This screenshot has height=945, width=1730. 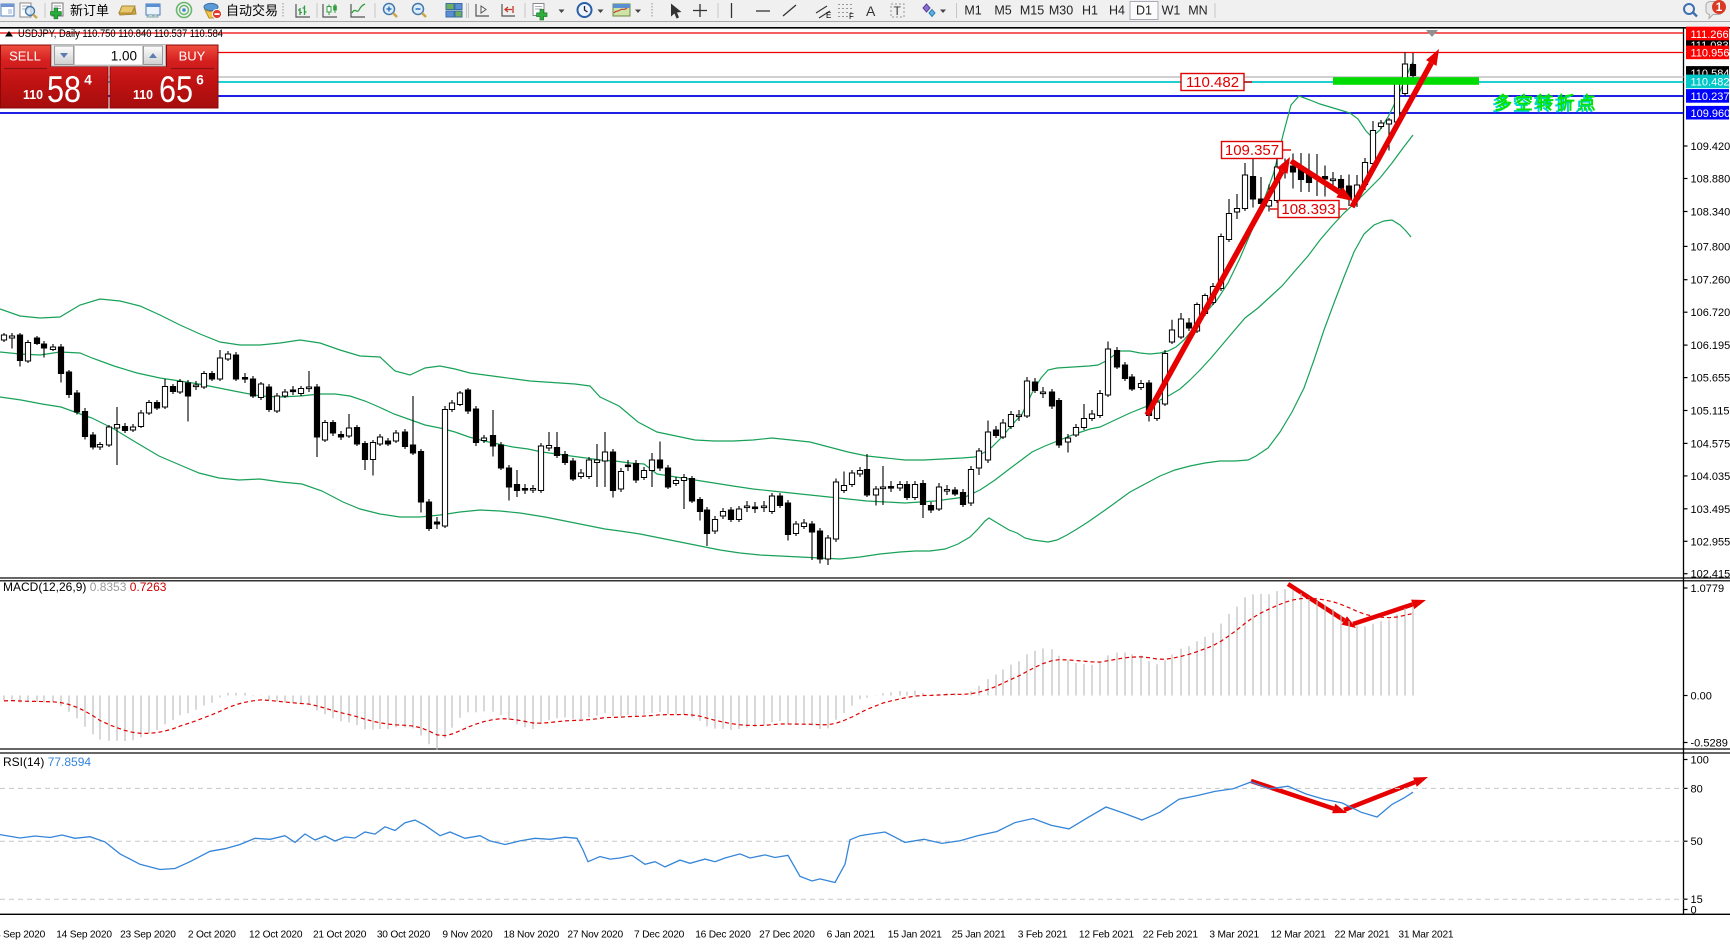 What do you see at coordinates (252, 10) in the screenshot?
I see `svg-text: 自动交易` at bounding box center [252, 10].